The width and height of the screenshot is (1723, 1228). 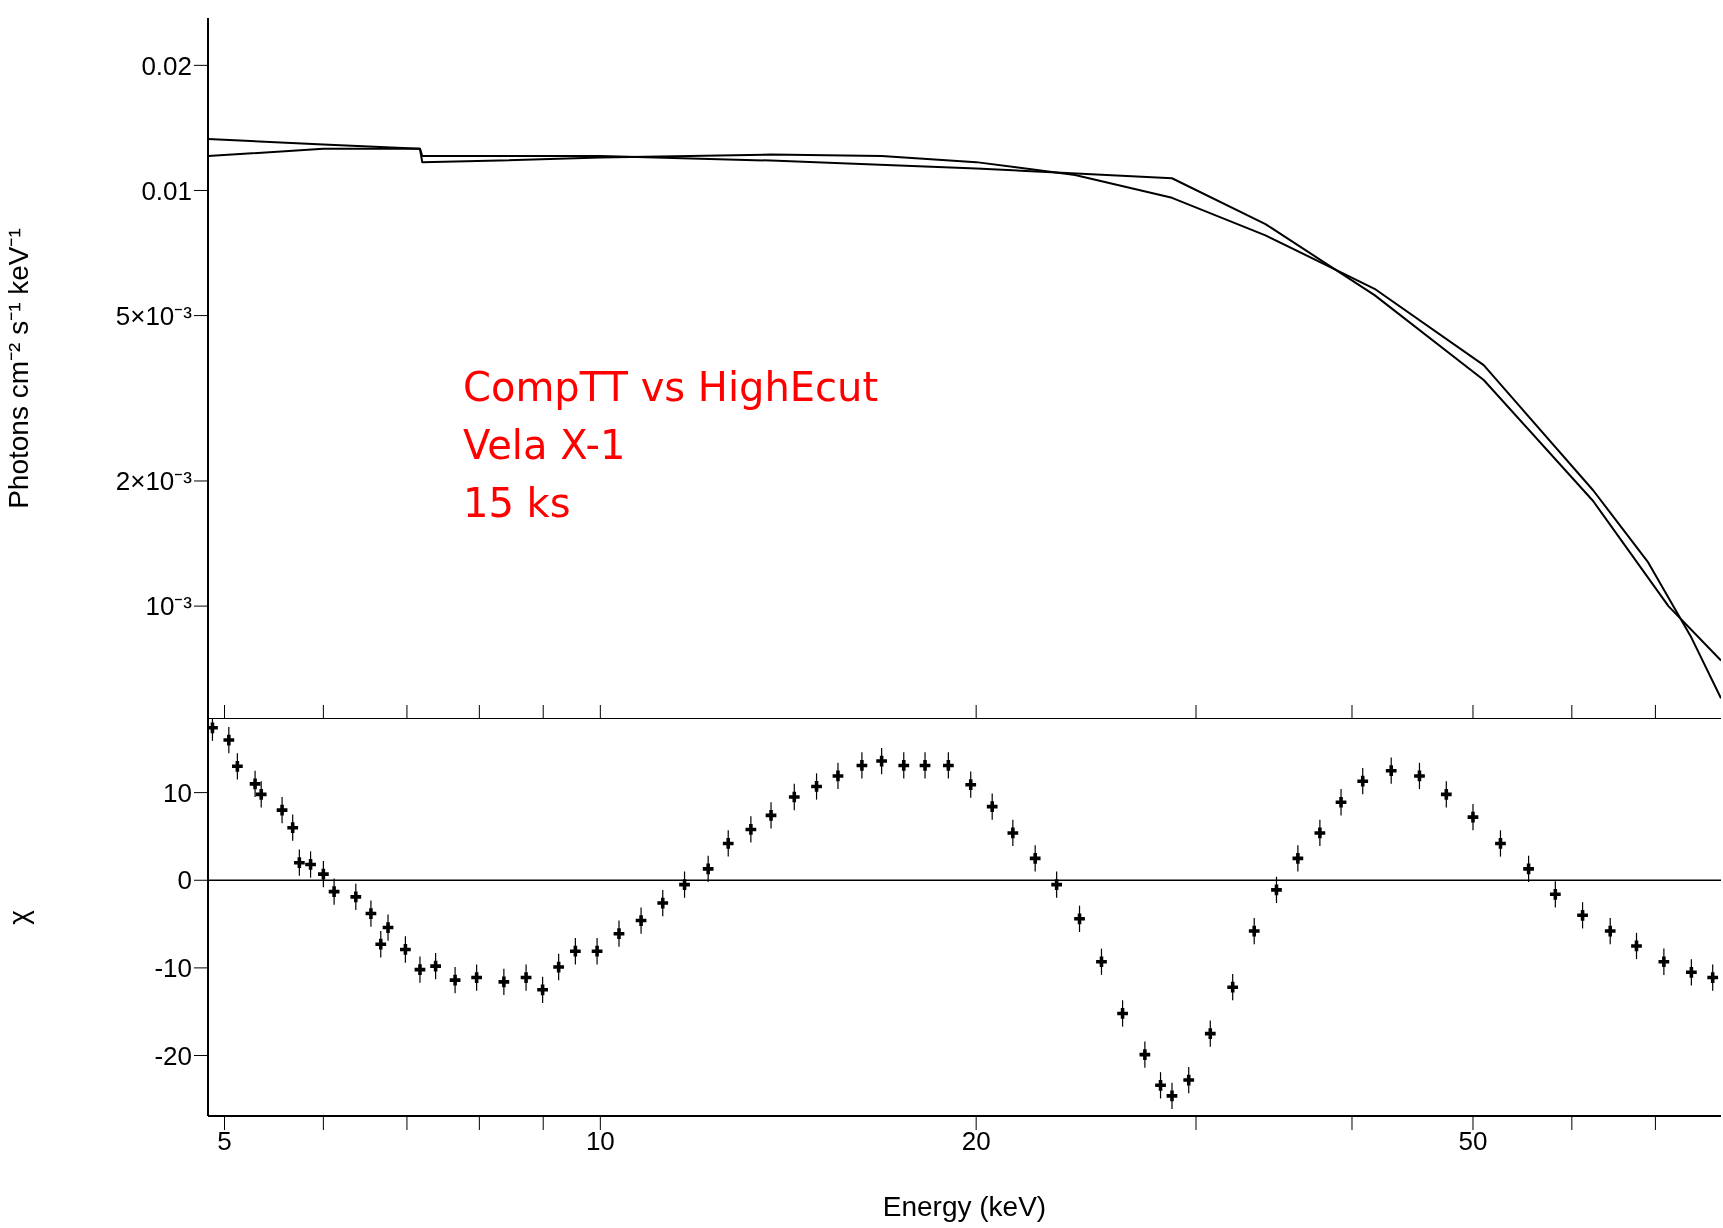 I want to click on y-tick-label: 0.01, so click(x=166, y=190).